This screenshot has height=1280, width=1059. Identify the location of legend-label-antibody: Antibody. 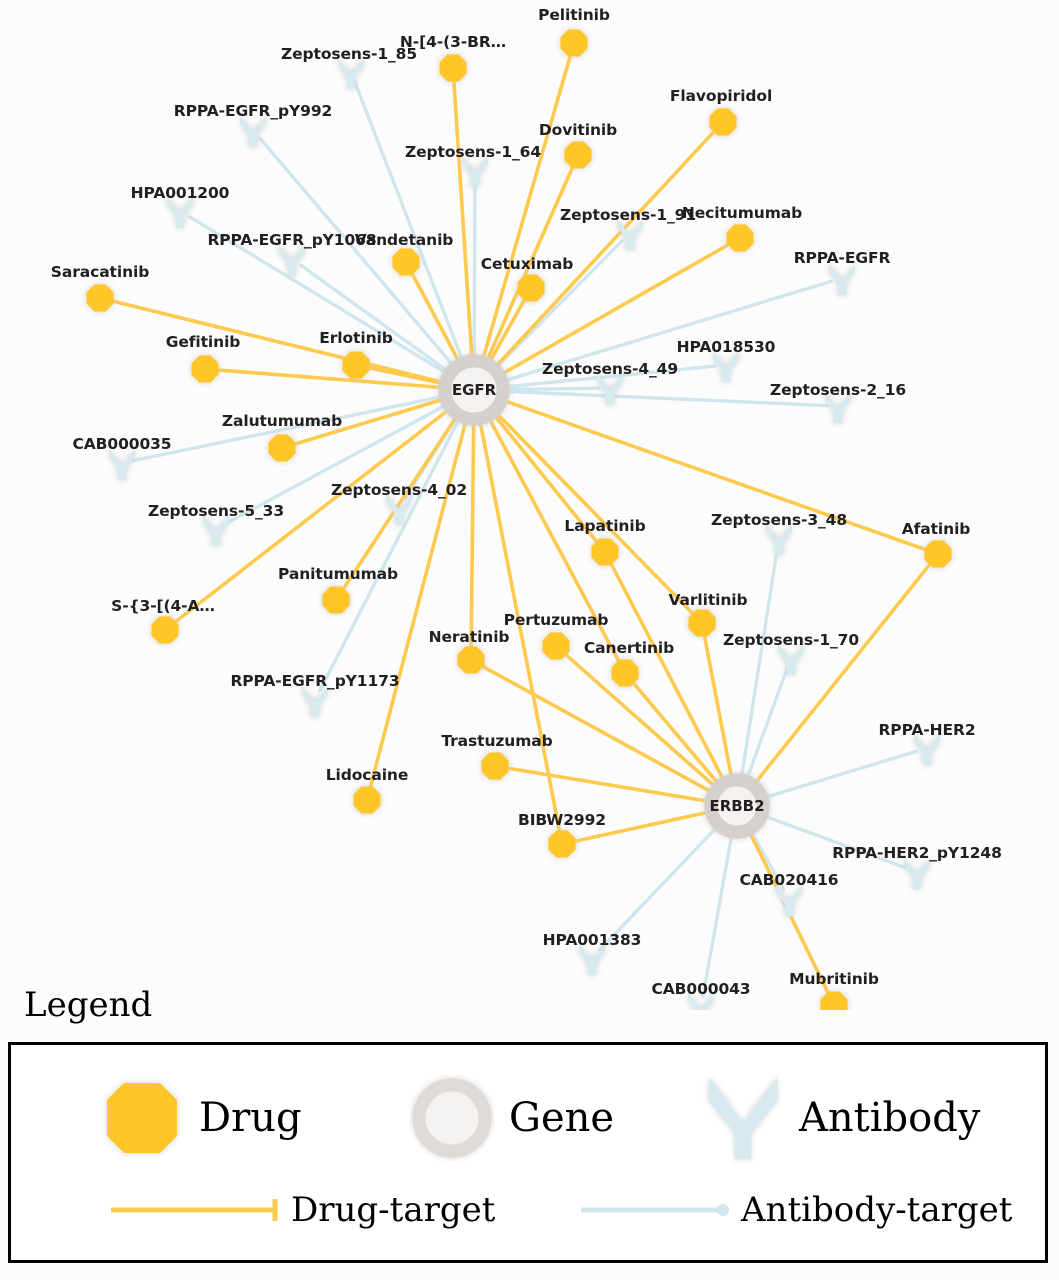
(890, 1118).